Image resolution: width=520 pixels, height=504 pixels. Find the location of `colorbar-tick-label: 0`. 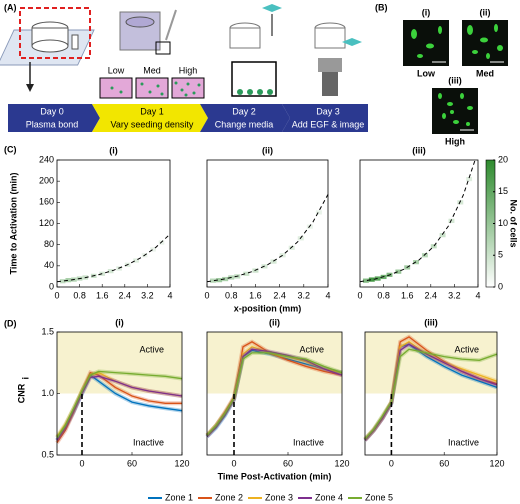

colorbar-tick-label: 0 is located at coordinates (500, 286).